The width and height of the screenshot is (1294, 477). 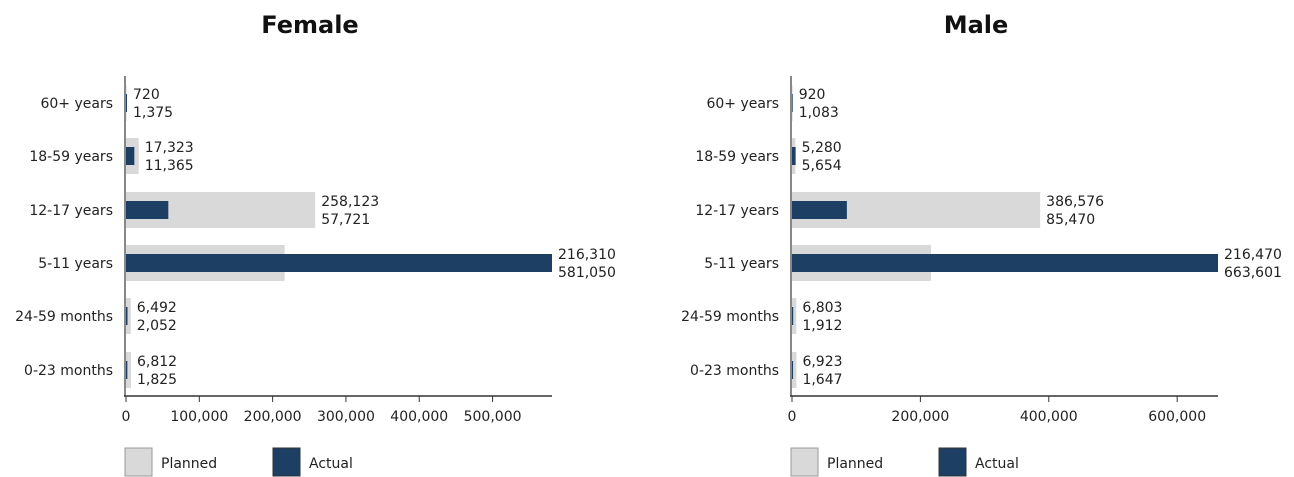 I want to click on planned-value-label: 216,470, so click(x=1253, y=255).